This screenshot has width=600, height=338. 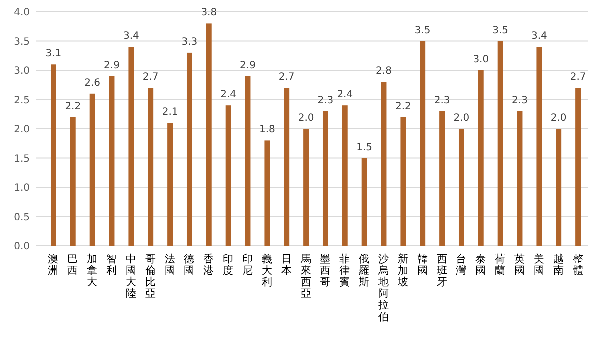 I want to click on x-tick-label: 越南, so click(x=558, y=265).